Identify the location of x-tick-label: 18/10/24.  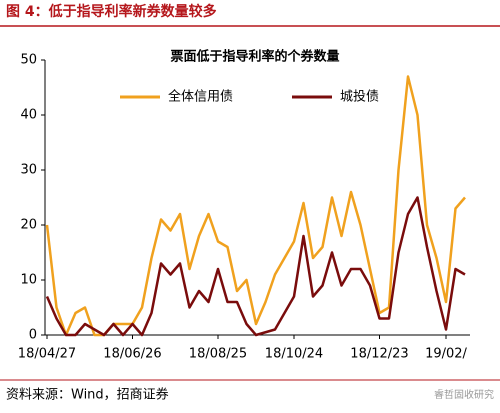
(294, 354).